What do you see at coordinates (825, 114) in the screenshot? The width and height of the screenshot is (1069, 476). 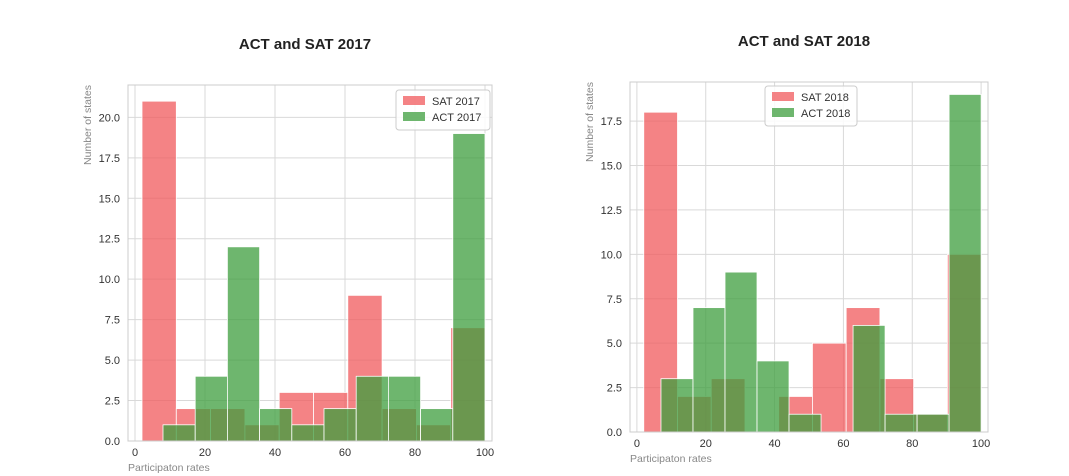 I see `legend-label: ACT 2018` at bounding box center [825, 114].